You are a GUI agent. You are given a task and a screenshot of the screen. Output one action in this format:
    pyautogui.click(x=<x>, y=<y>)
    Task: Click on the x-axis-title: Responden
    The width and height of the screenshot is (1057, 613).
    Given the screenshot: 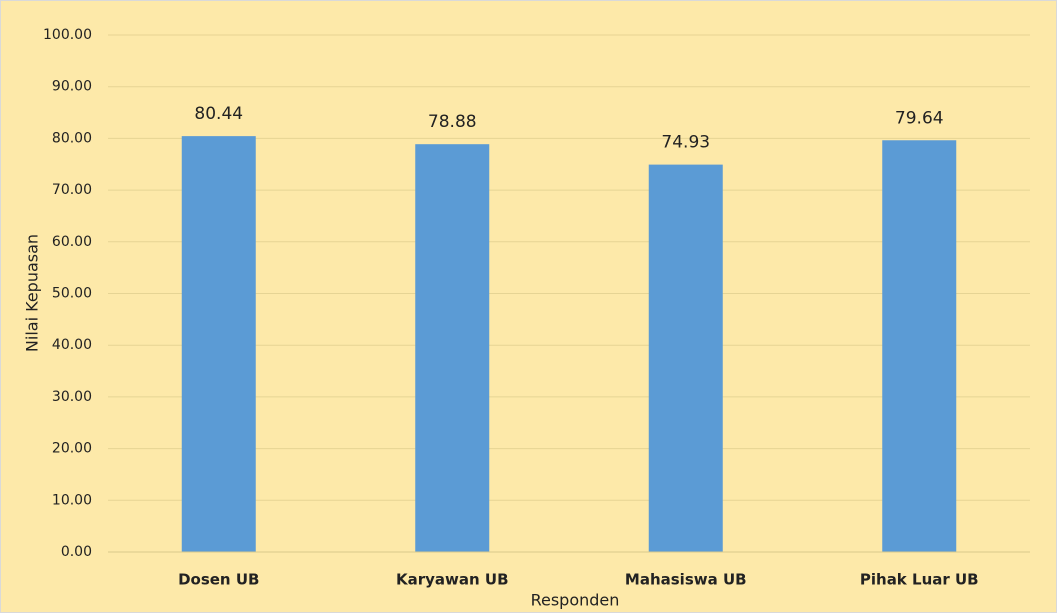 What is the action you would take?
    pyautogui.click(x=575, y=600)
    